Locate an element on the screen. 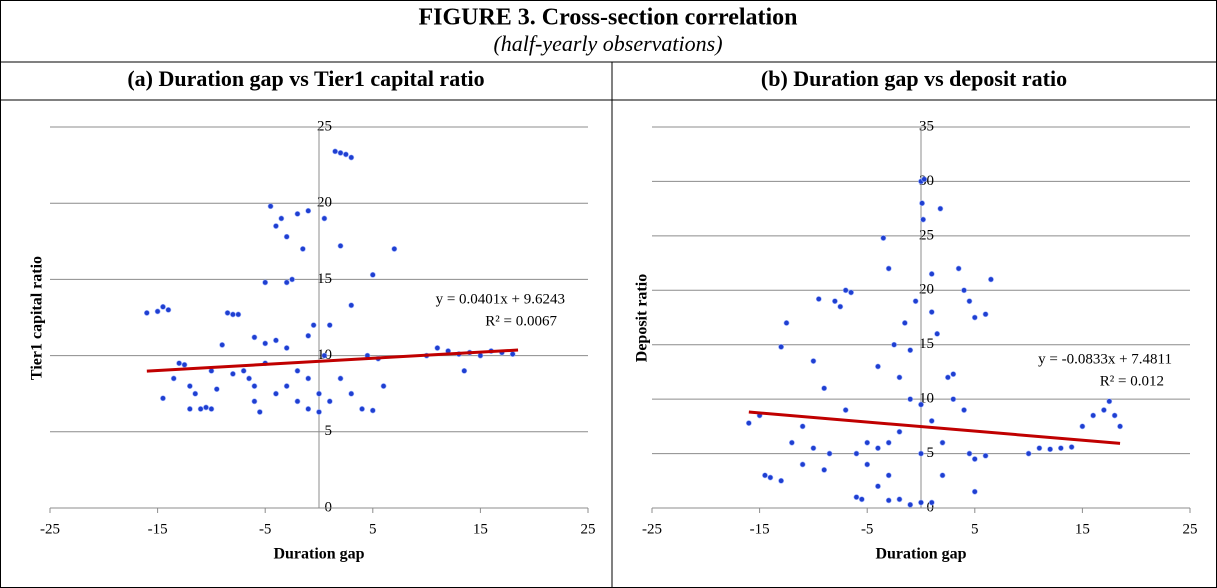 The height and width of the screenshot is (588, 1217). trendline-equation: R² = 0.0067 is located at coordinates (521, 321).